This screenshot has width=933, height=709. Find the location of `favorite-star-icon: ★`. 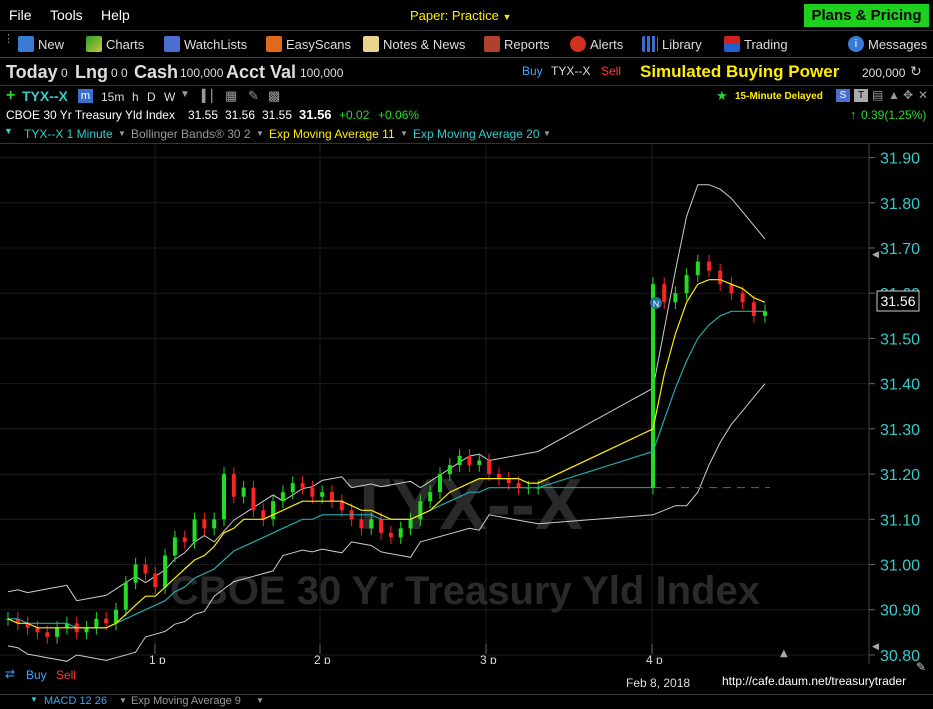

favorite-star-icon: ★ is located at coordinates (722, 95).